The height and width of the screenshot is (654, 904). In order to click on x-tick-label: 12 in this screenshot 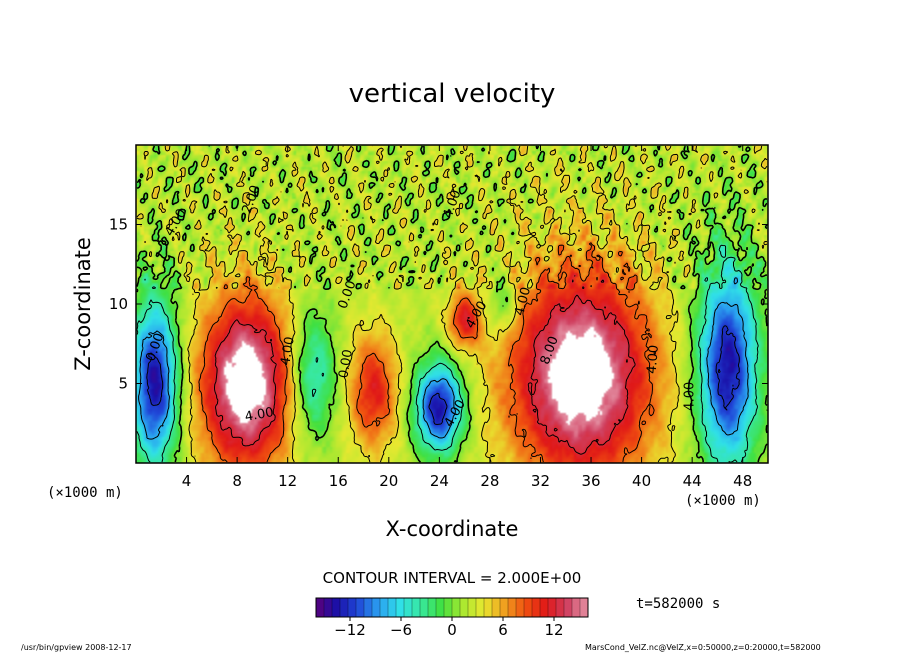, I will do `click(287, 481)`.